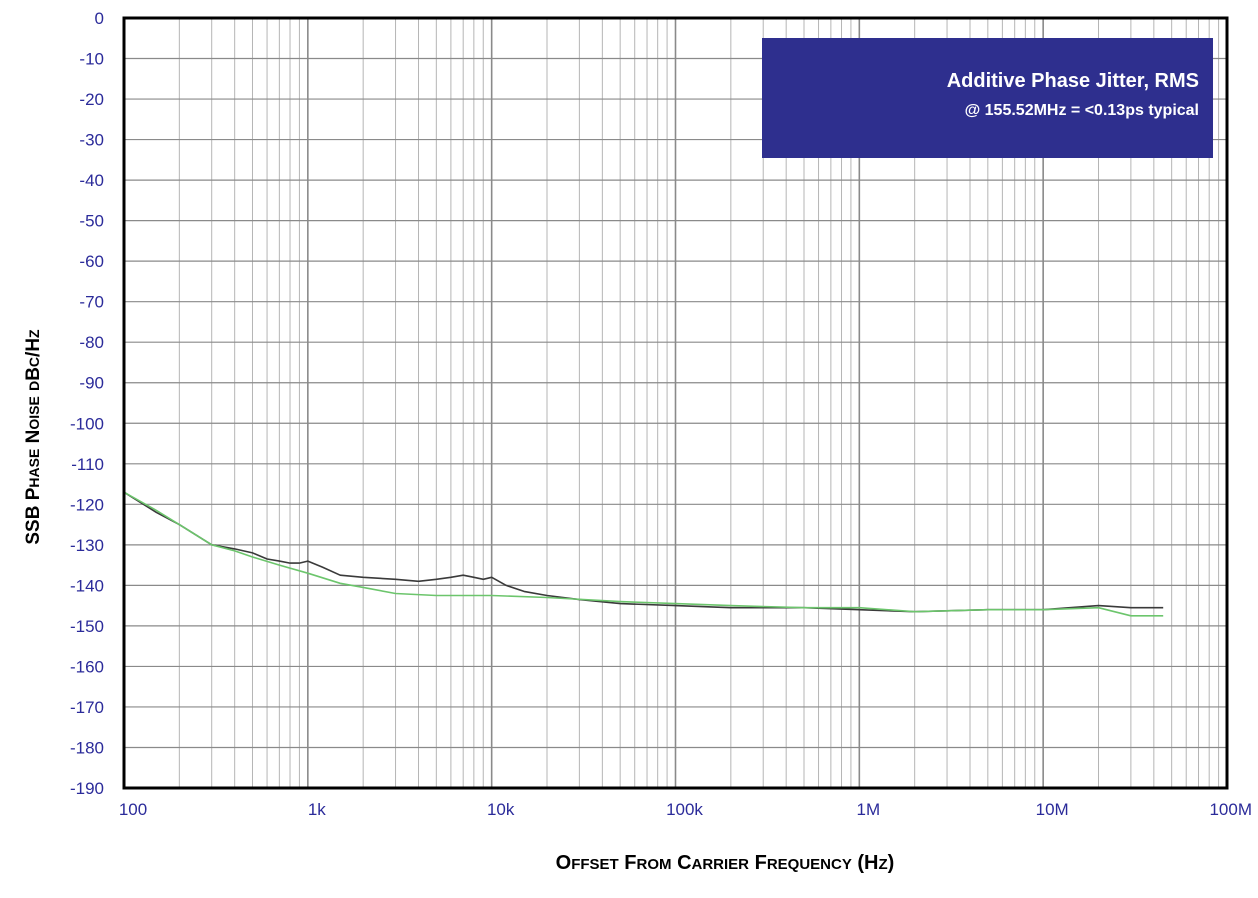  What do you see at coordinates (1230, 809) in the screenshot?
I see `x-tick-label: 100M` at bounding box center [1230, 809].